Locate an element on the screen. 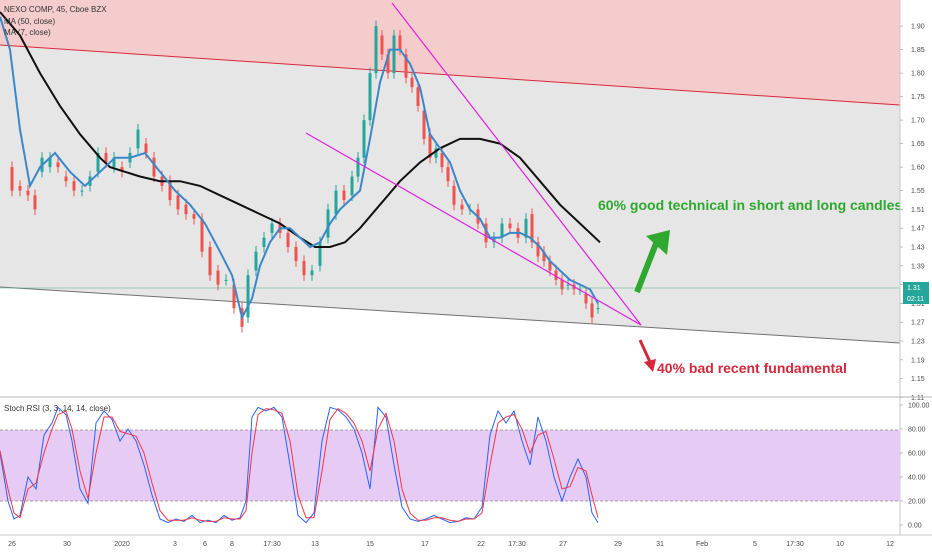  time-tick-label: 17 is located at coordinates (425, 544).